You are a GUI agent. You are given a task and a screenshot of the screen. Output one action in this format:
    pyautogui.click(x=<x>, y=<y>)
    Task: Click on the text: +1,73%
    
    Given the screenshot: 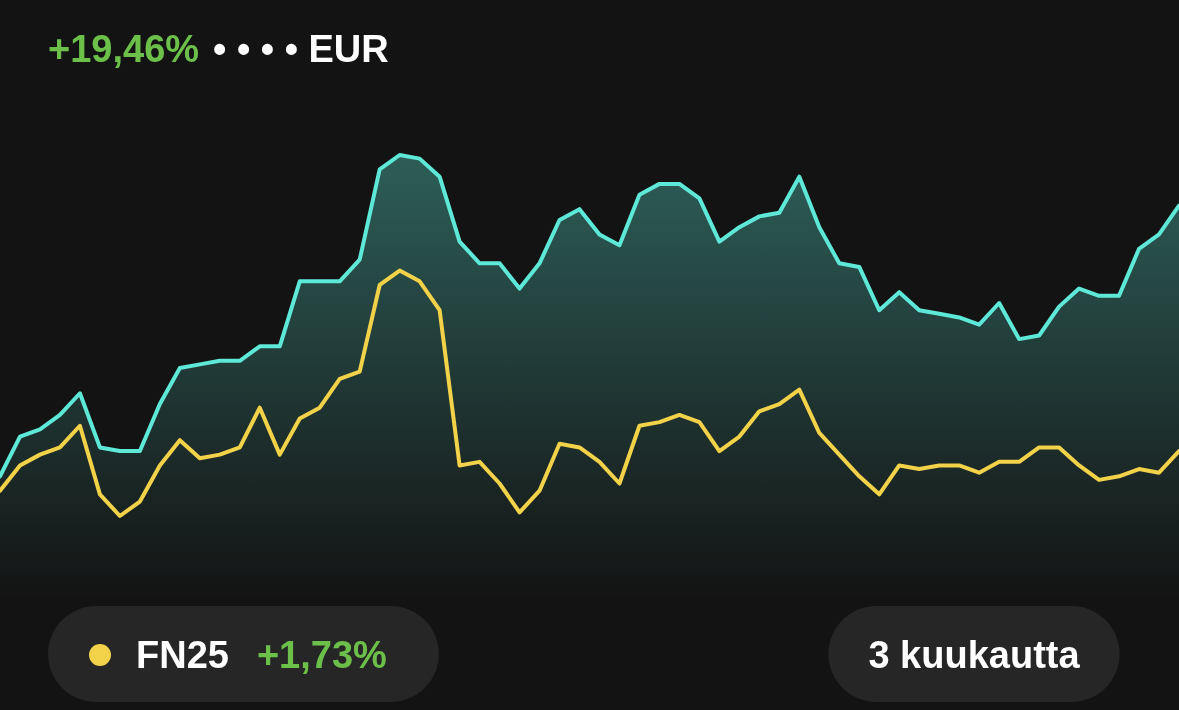 What is the action you would take?
    pyautogui.click(x=321, y=655)
    